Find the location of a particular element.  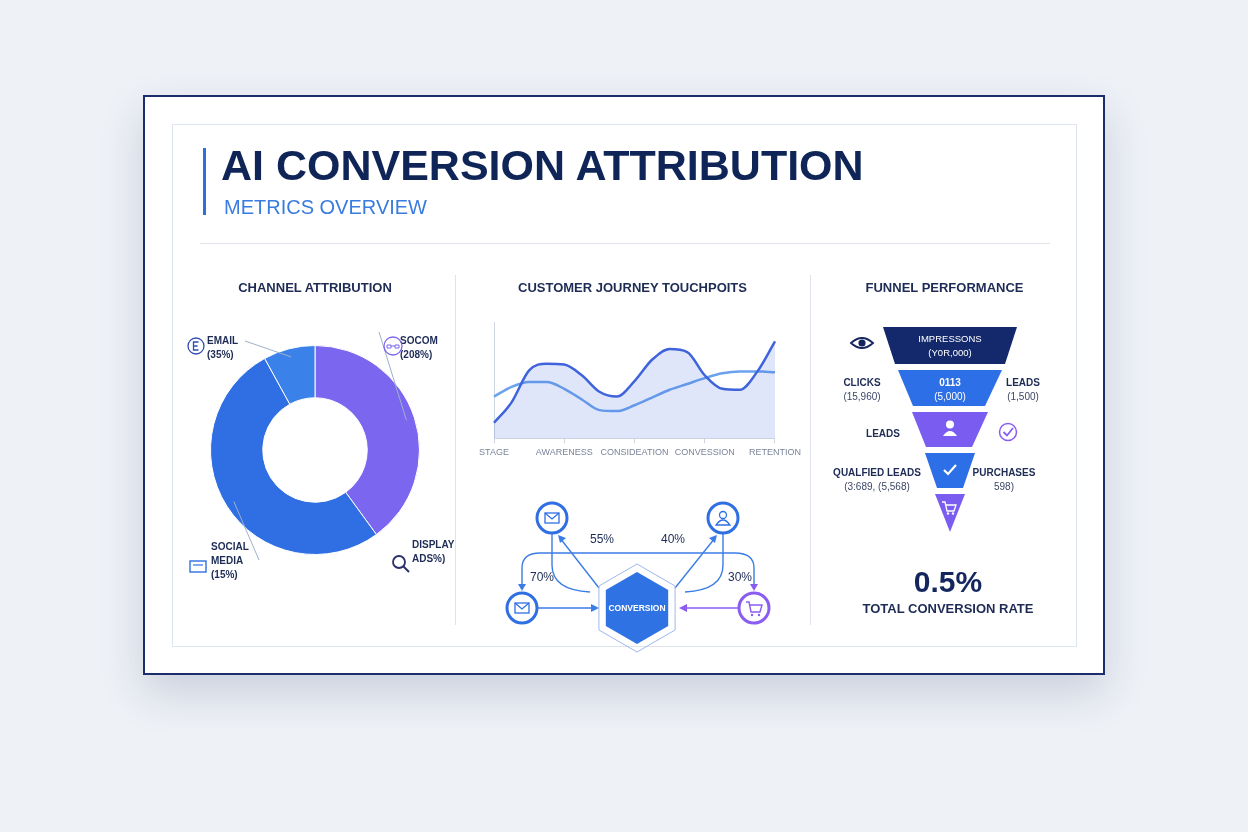

text: (1,500) is located at coordinates (1023, 396).